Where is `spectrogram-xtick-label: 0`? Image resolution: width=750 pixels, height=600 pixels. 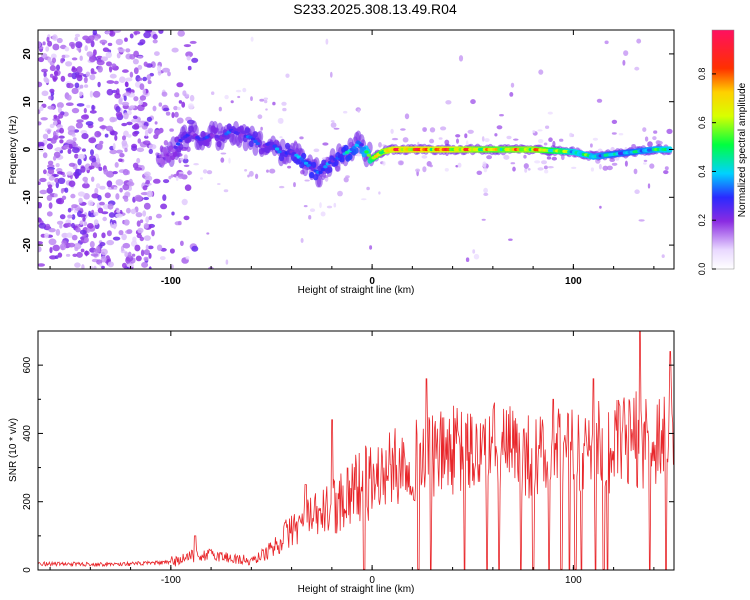
spectrogram-xtick-label: 0 is located at coordinates (372, 281).